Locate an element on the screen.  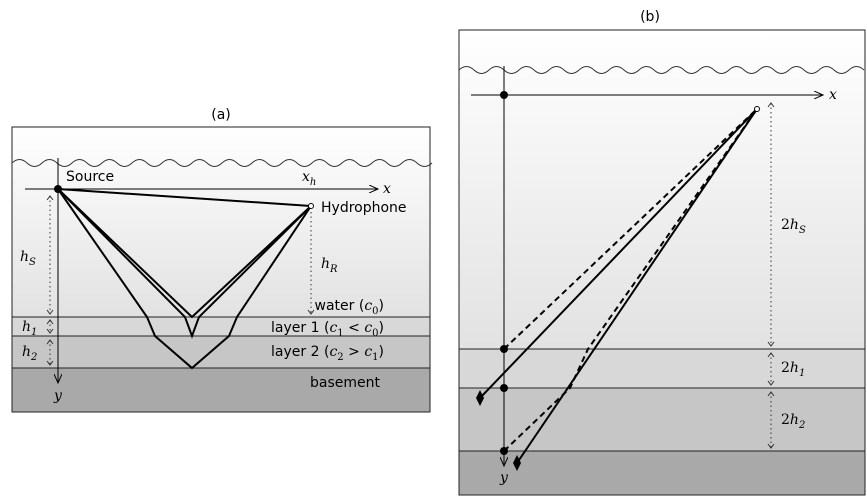
panel-b-sea-surface is located at coordinates (661, 70).